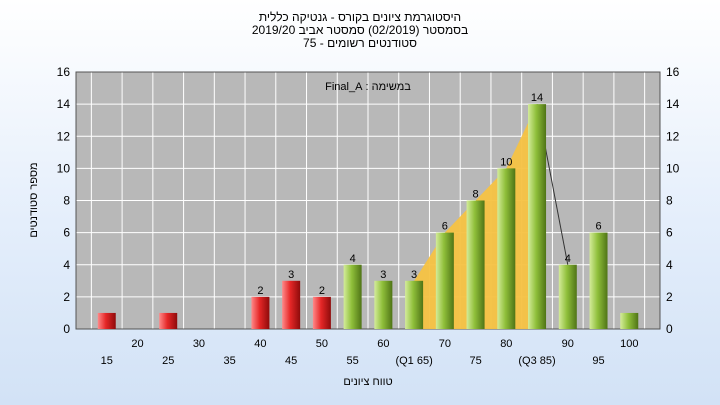 This screenshot has width=720, height=405. Describe the element at coordinates (199, 344) in the screenshot. I see `x-tick-label-upper: 30` at that location.